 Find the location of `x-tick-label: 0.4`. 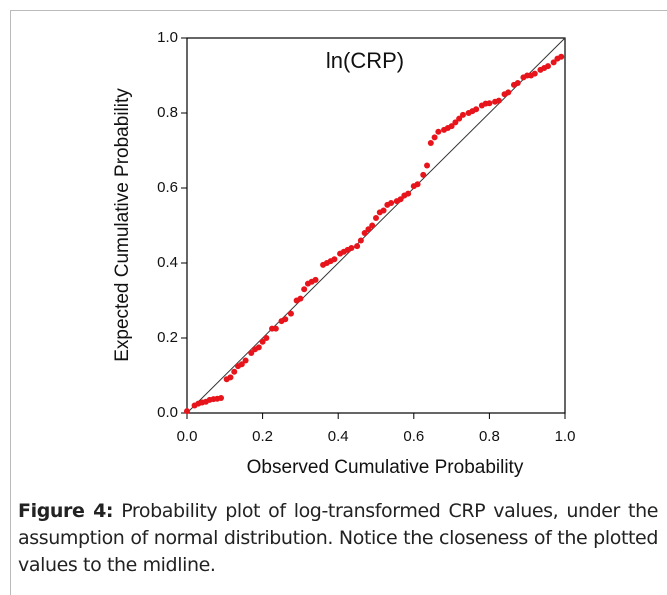

x-tick-label: 0.4 is located at coordinates (338, 436).